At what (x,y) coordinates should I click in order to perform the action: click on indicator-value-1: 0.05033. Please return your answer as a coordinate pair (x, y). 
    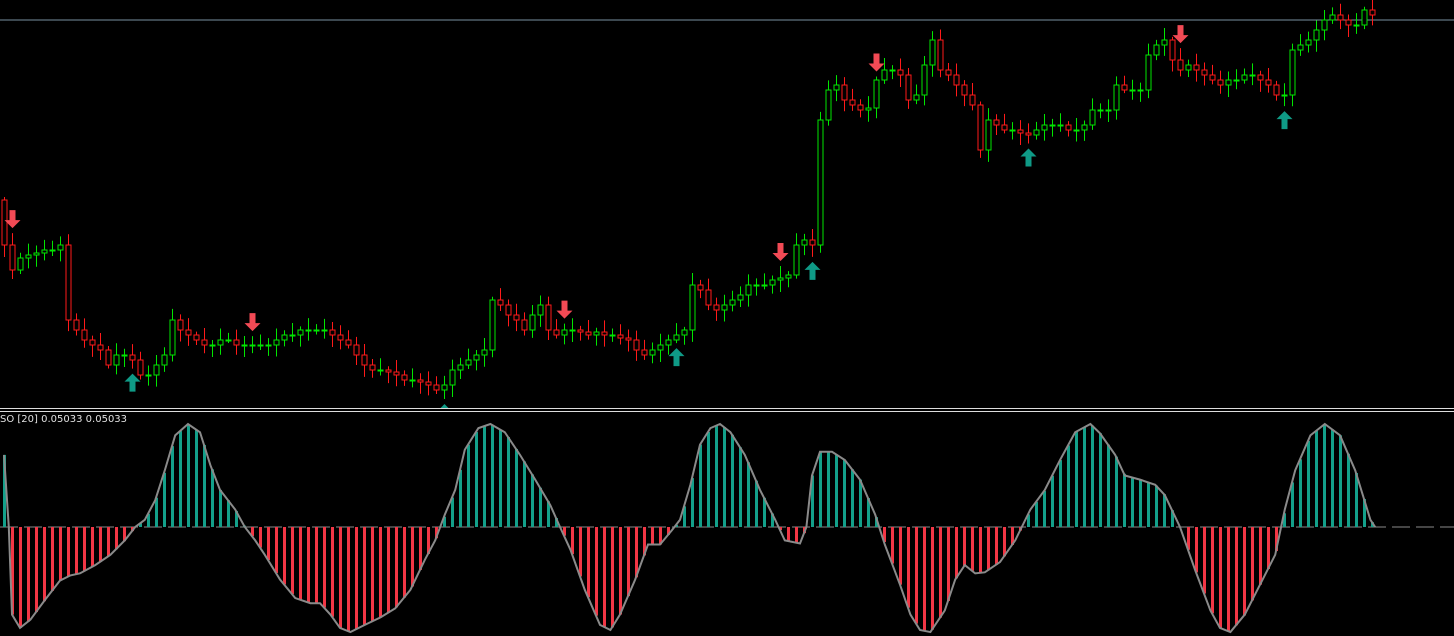
    Looking at the image, I should click on (62, 419).